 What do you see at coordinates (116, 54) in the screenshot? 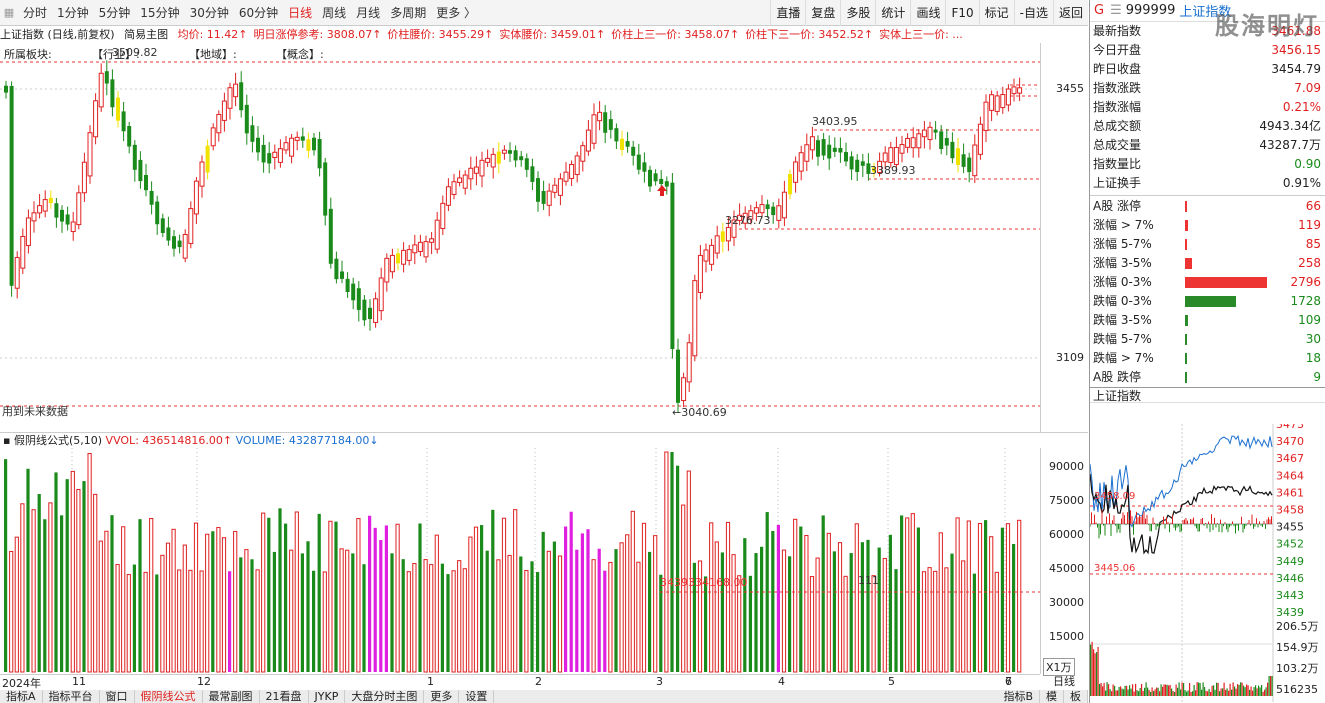
I see `sector-industry: 【行业】:` at bounding box center [116, 54].